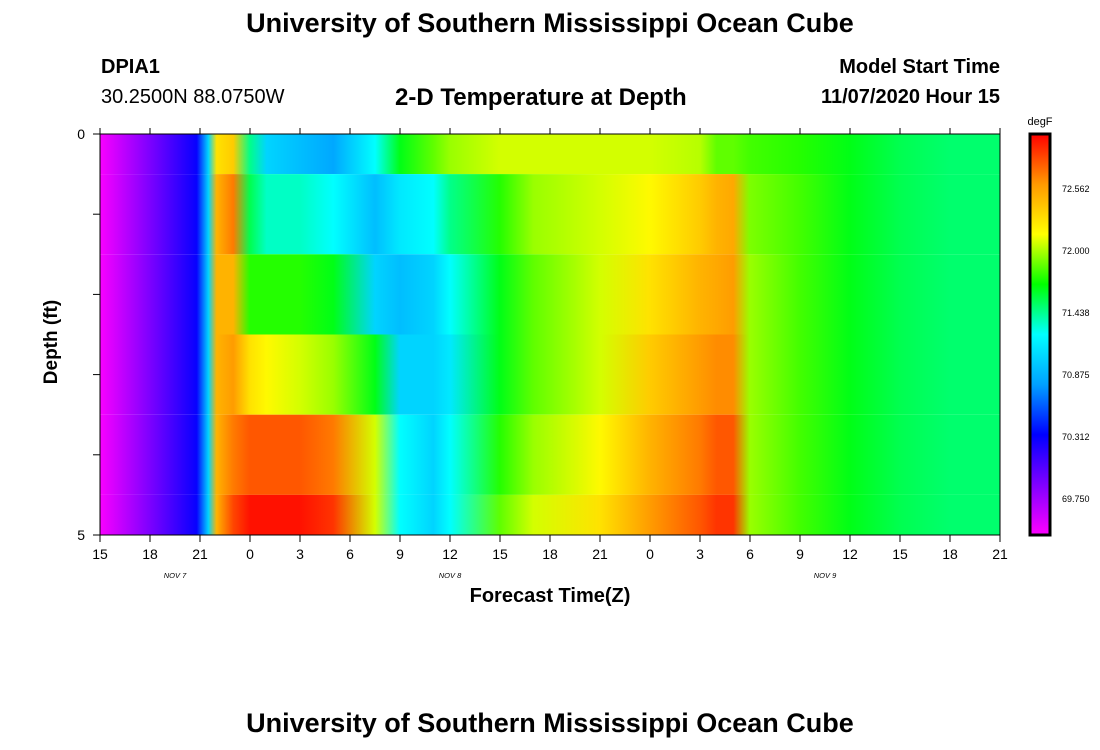 This screenshot has height=750, width=1100. Describe the element at coordinates (1076, 437) in the screenshot. I see `colorbar-label: 70.312` at that location.